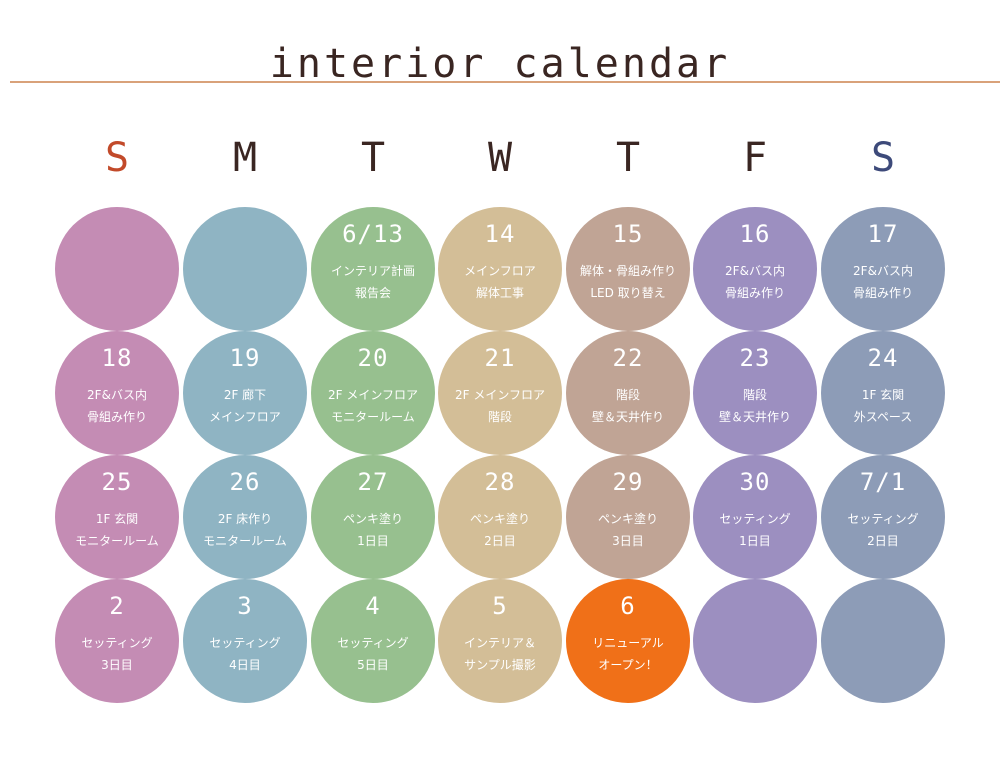 Image resolution: width=1000 pixels, height=766 pixels. Describe the element at coordinates (499, 417) in the screenshot. I see `day-event-line-2: 階段` at that location.